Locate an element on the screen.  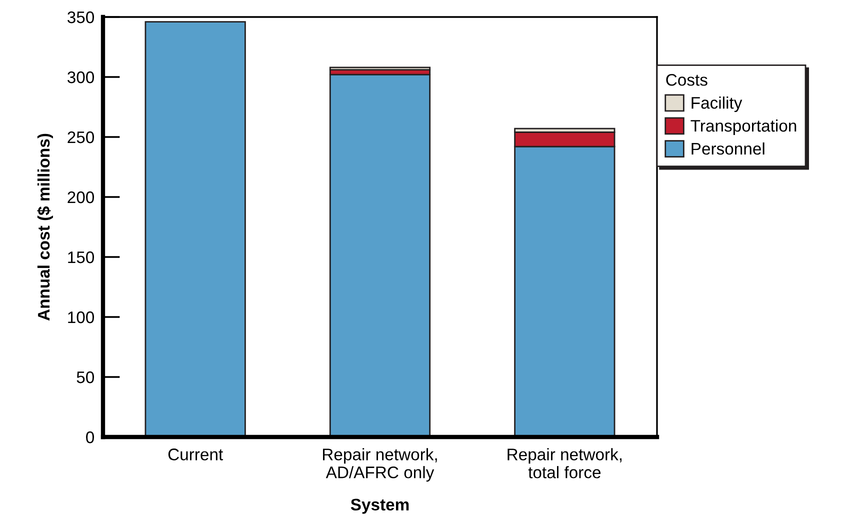
x-axis-title: System is located at coordinates (379, 506).